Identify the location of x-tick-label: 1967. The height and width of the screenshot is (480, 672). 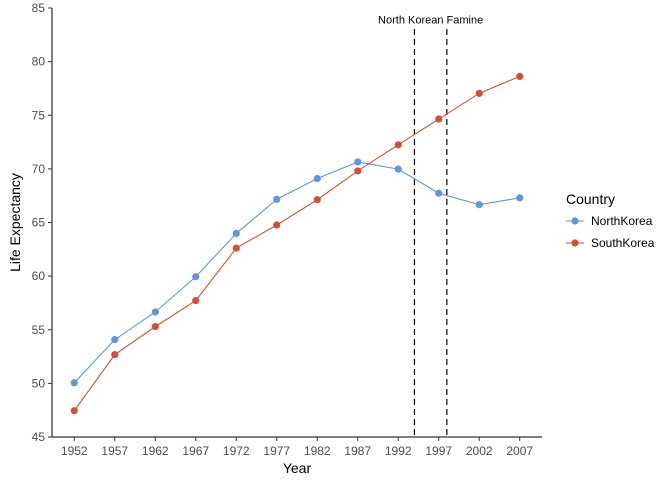
(195, 451).